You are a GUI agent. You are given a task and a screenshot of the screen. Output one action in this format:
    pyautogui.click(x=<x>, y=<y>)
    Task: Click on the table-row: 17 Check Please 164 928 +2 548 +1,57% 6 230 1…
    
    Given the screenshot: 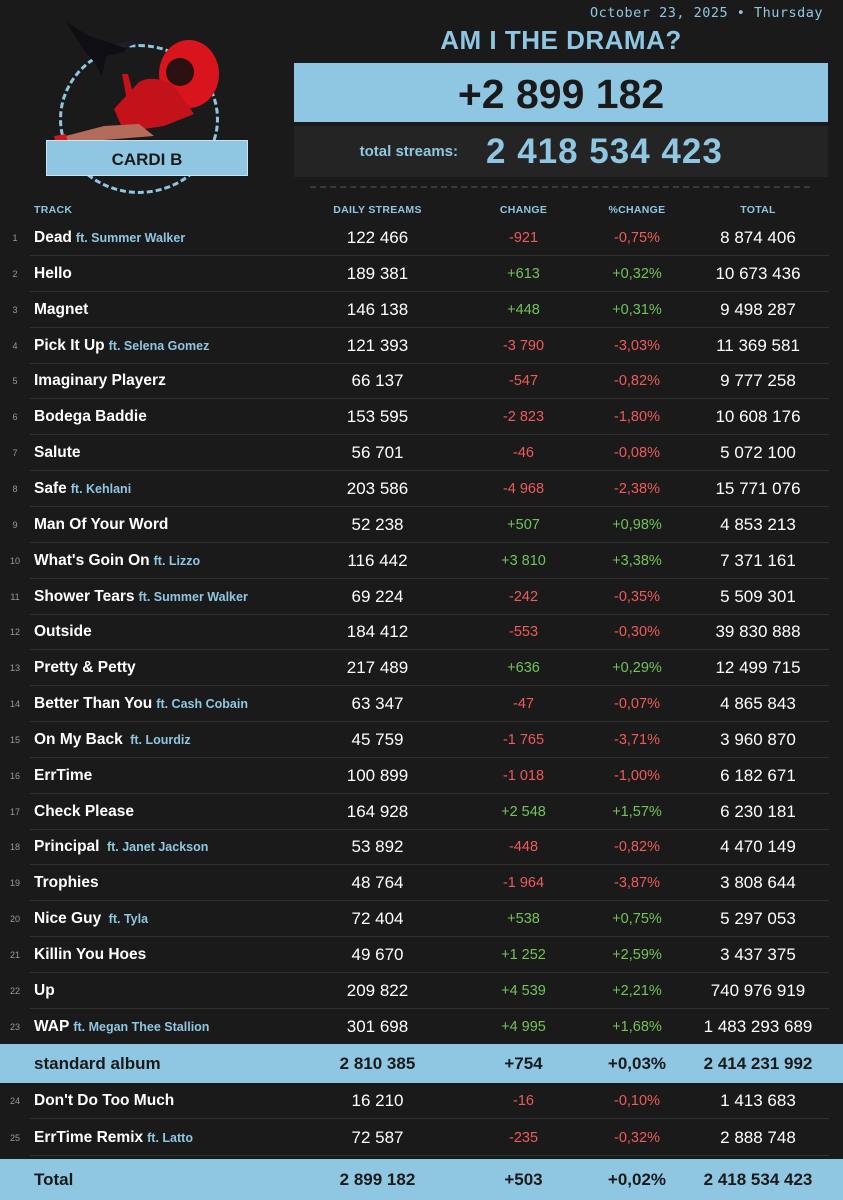 What is the action you would take?
    pyautogui.click(x=421, y=812)
    